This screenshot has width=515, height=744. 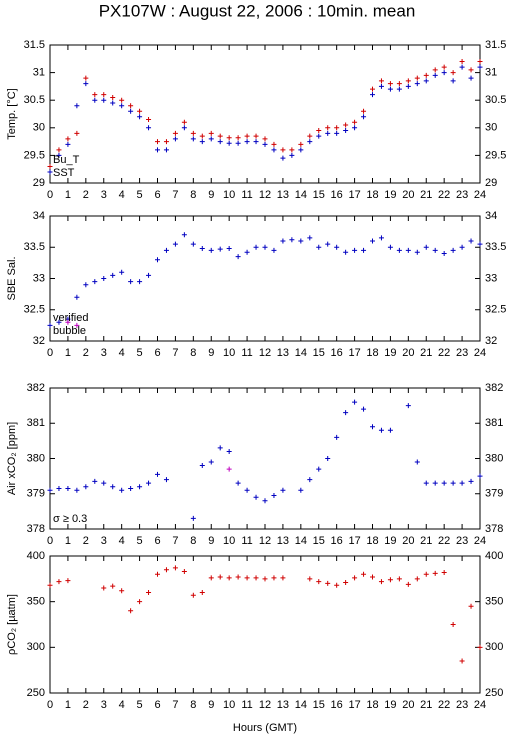 What do you see at coordinates (36, 647) in the screenshot?
I see `y-tick-label: 300` at bounding box center [36, 647].